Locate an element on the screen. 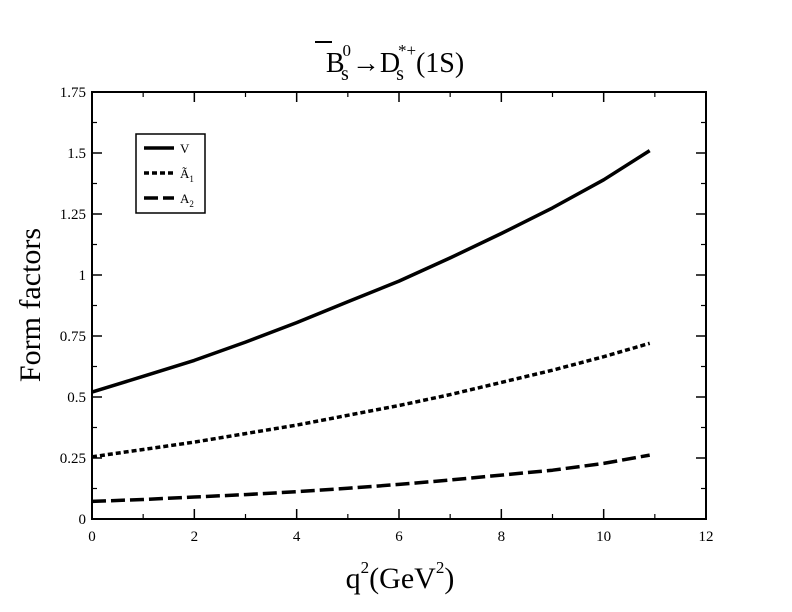  x-axis-label-unit: (GeV is located at coordinates (402, 578).